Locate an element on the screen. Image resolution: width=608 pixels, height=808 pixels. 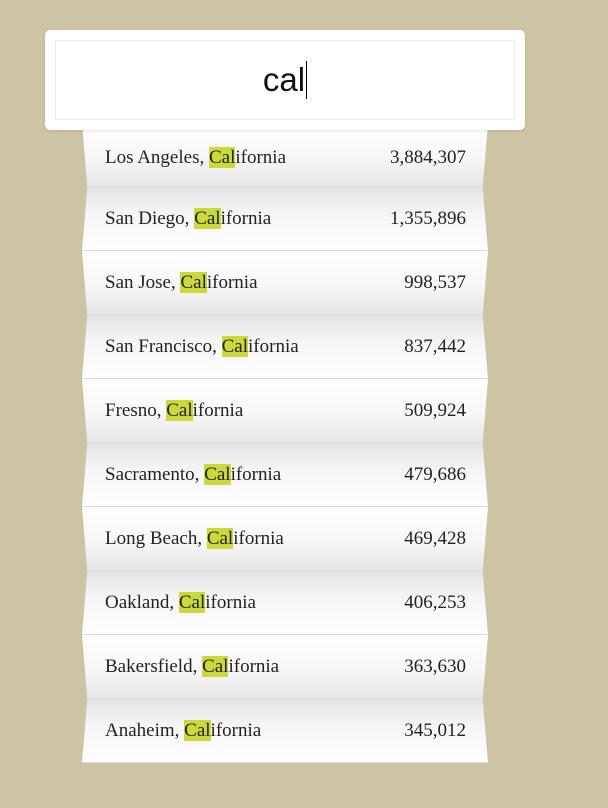
result-city-state: Long Beach, California is located at coordinates (194, 538).